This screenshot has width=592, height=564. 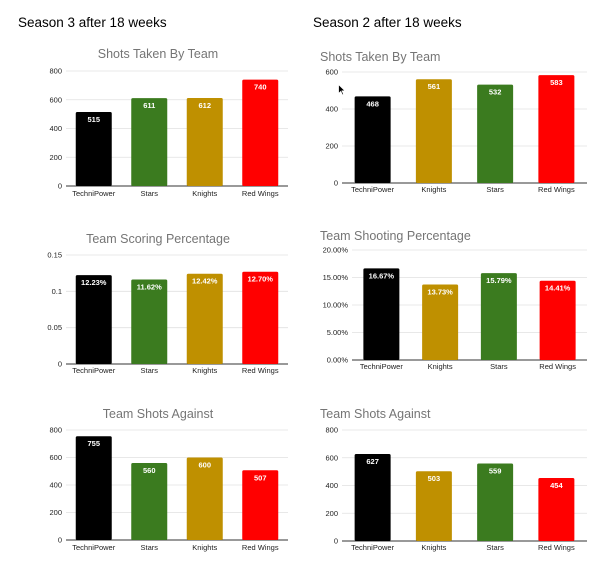 What do you see at coordinates (336, 250) in the screenshot?
I see `y-tick-label: 20.00%` at bounding box center [336, 250].